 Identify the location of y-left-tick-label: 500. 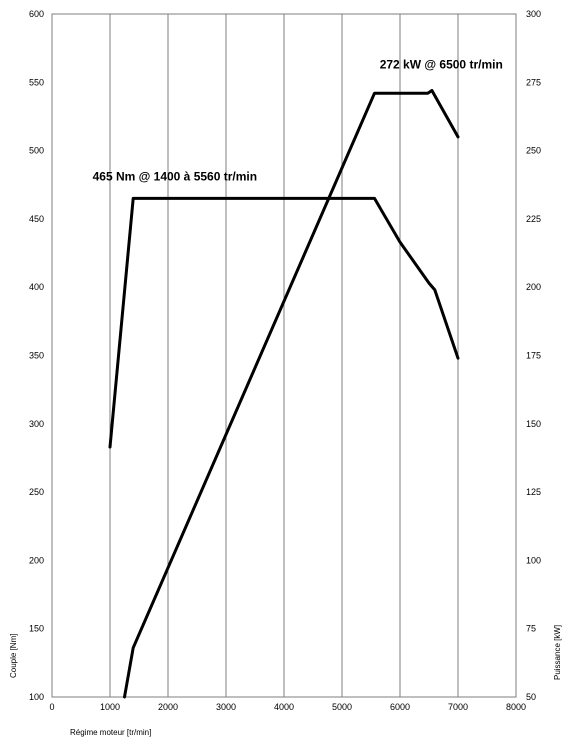
(36, 151).